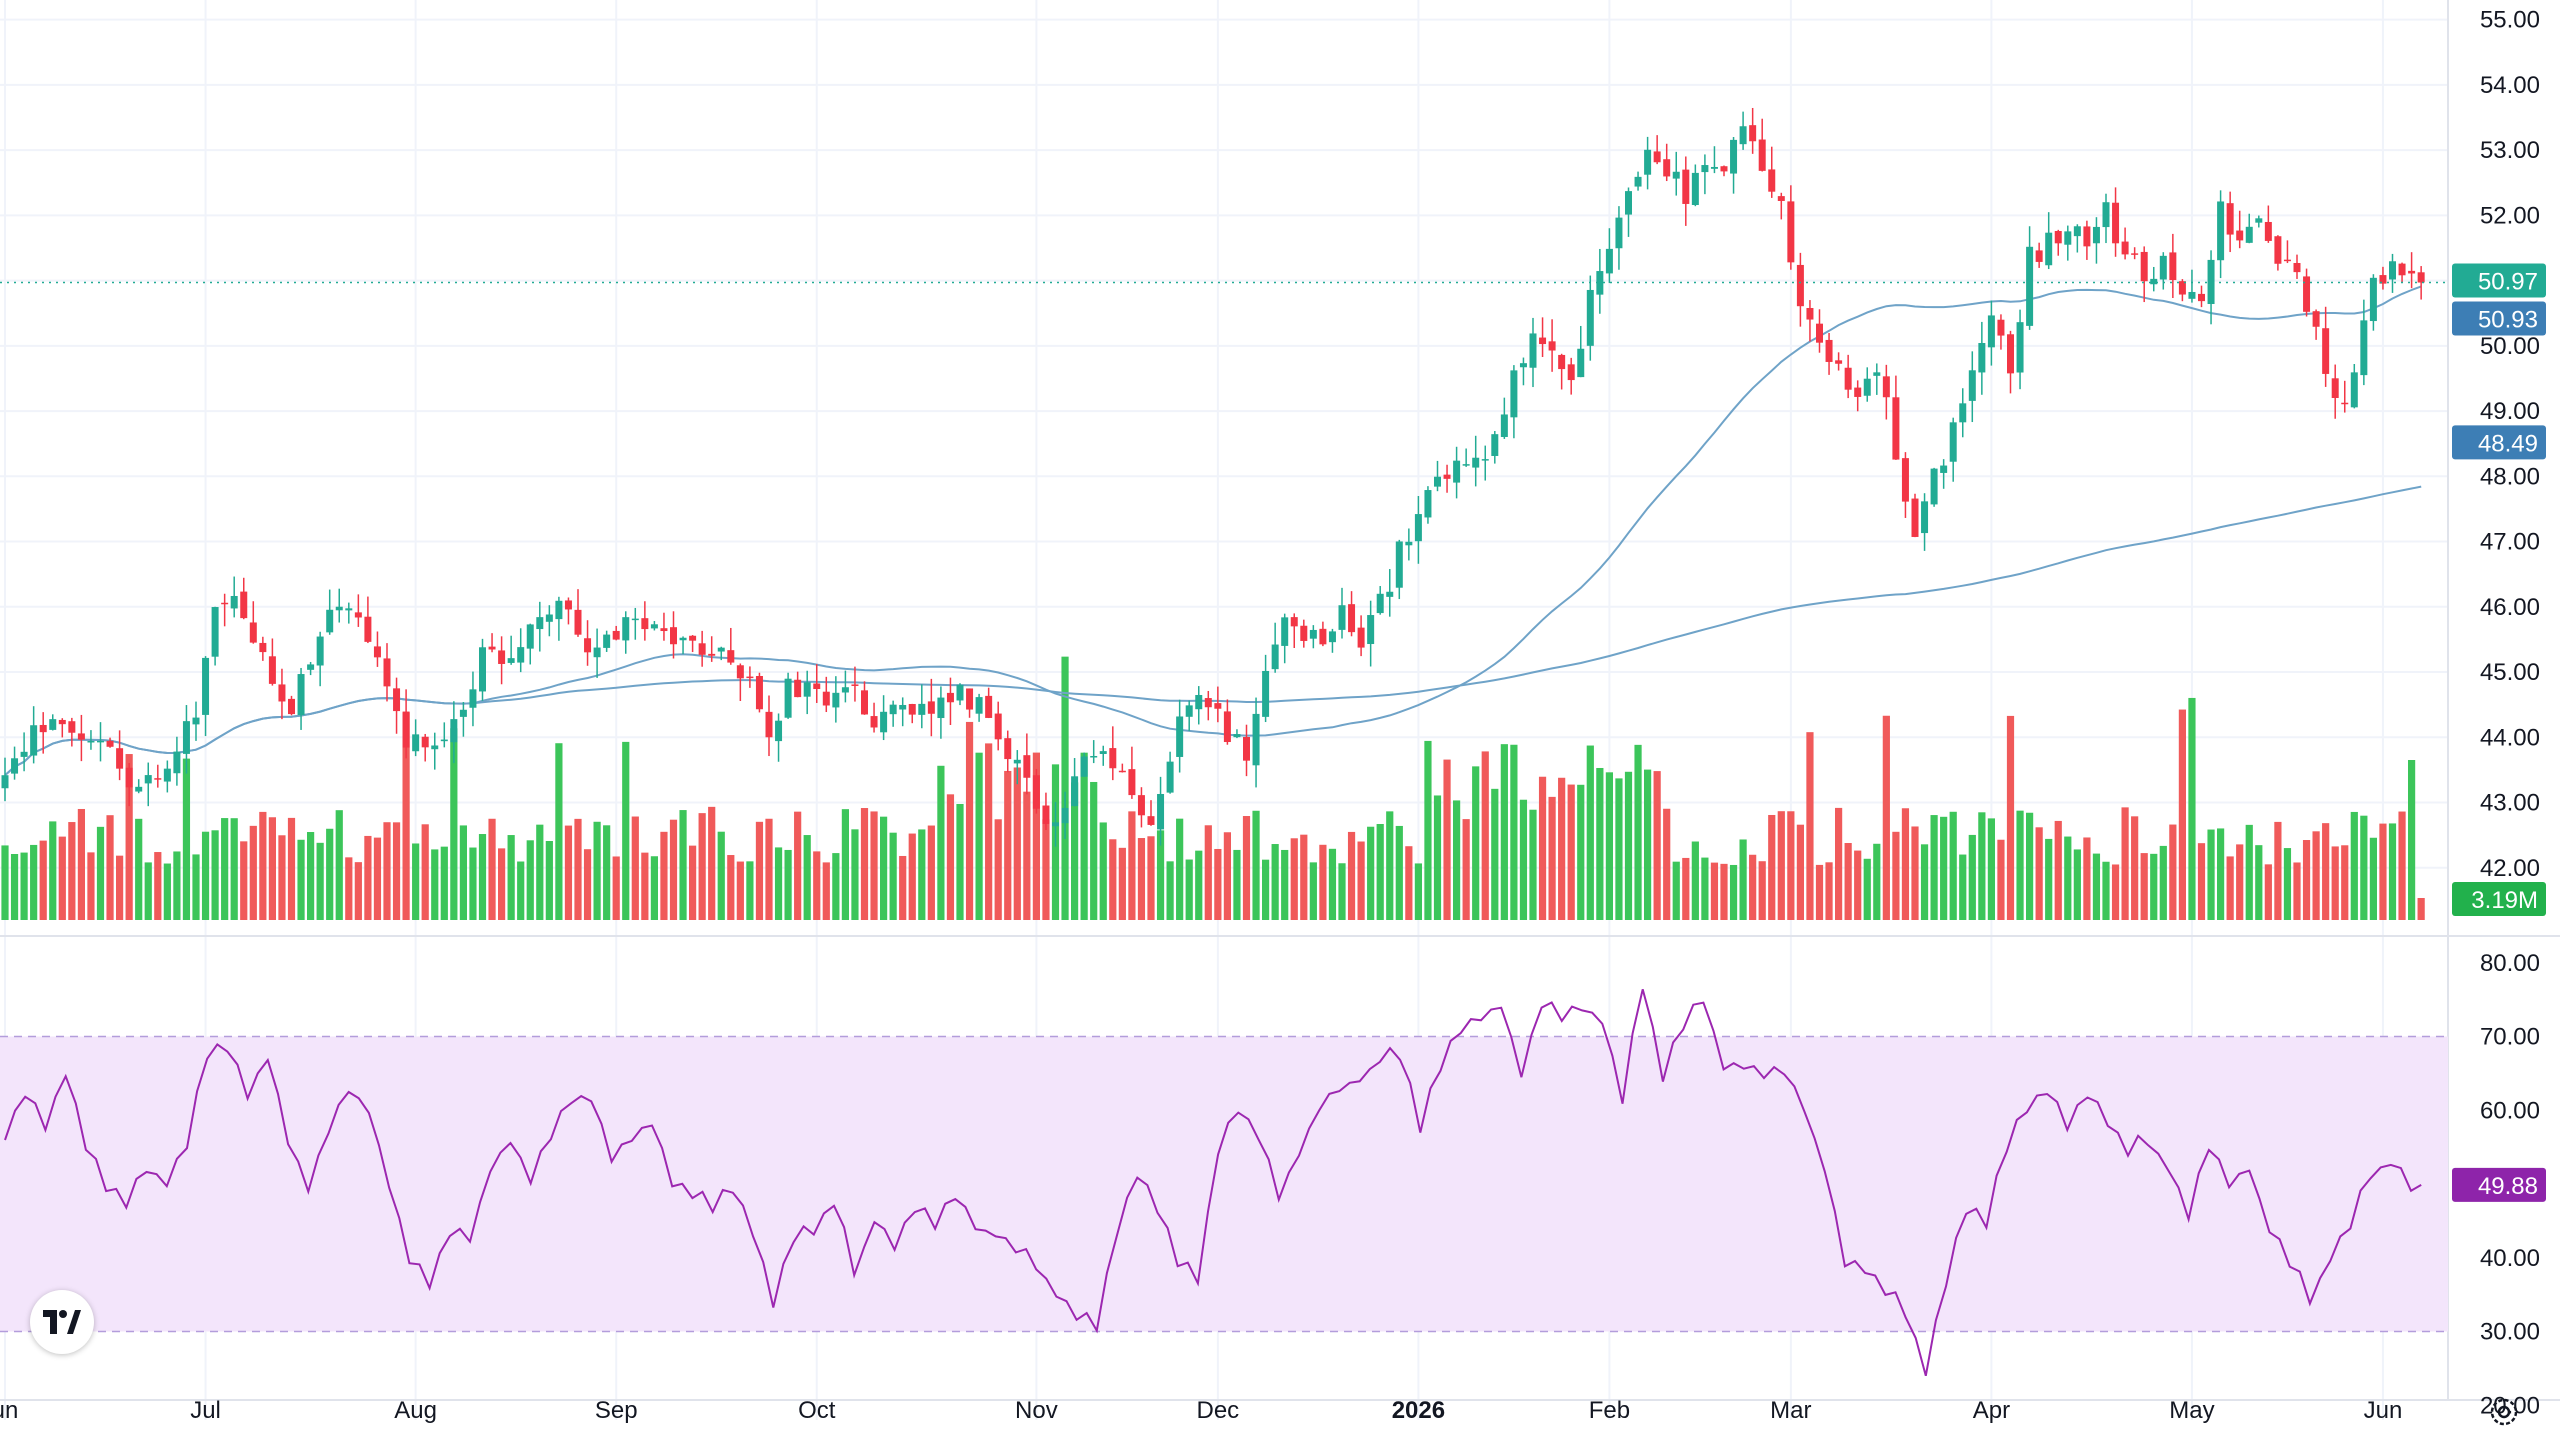 This screenshot has height=1440, width=2560. Describe the element at coordinates (1609, 1410) in the screenshot. I see `time-tick-label: Feb` at that location.